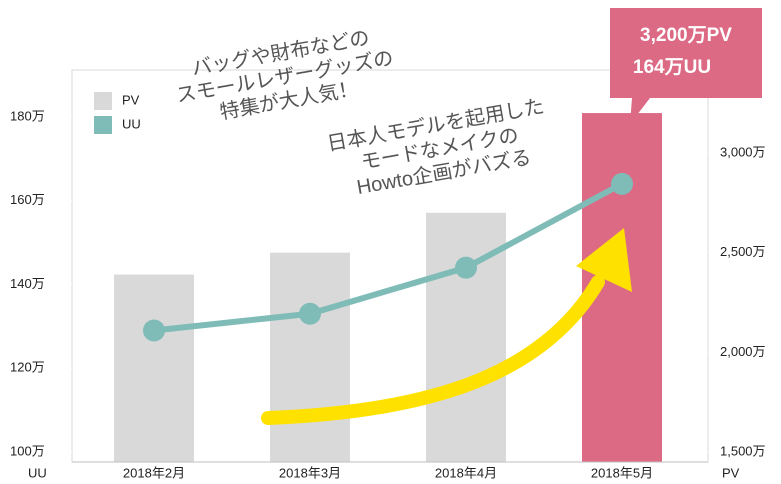 Image resolution: width=781 pixels, height=484 pixels. What do you see at coordinates (27, 450) in the screenshot?
I see `y-tick-label: 100万` at bounding box center [27, 450].